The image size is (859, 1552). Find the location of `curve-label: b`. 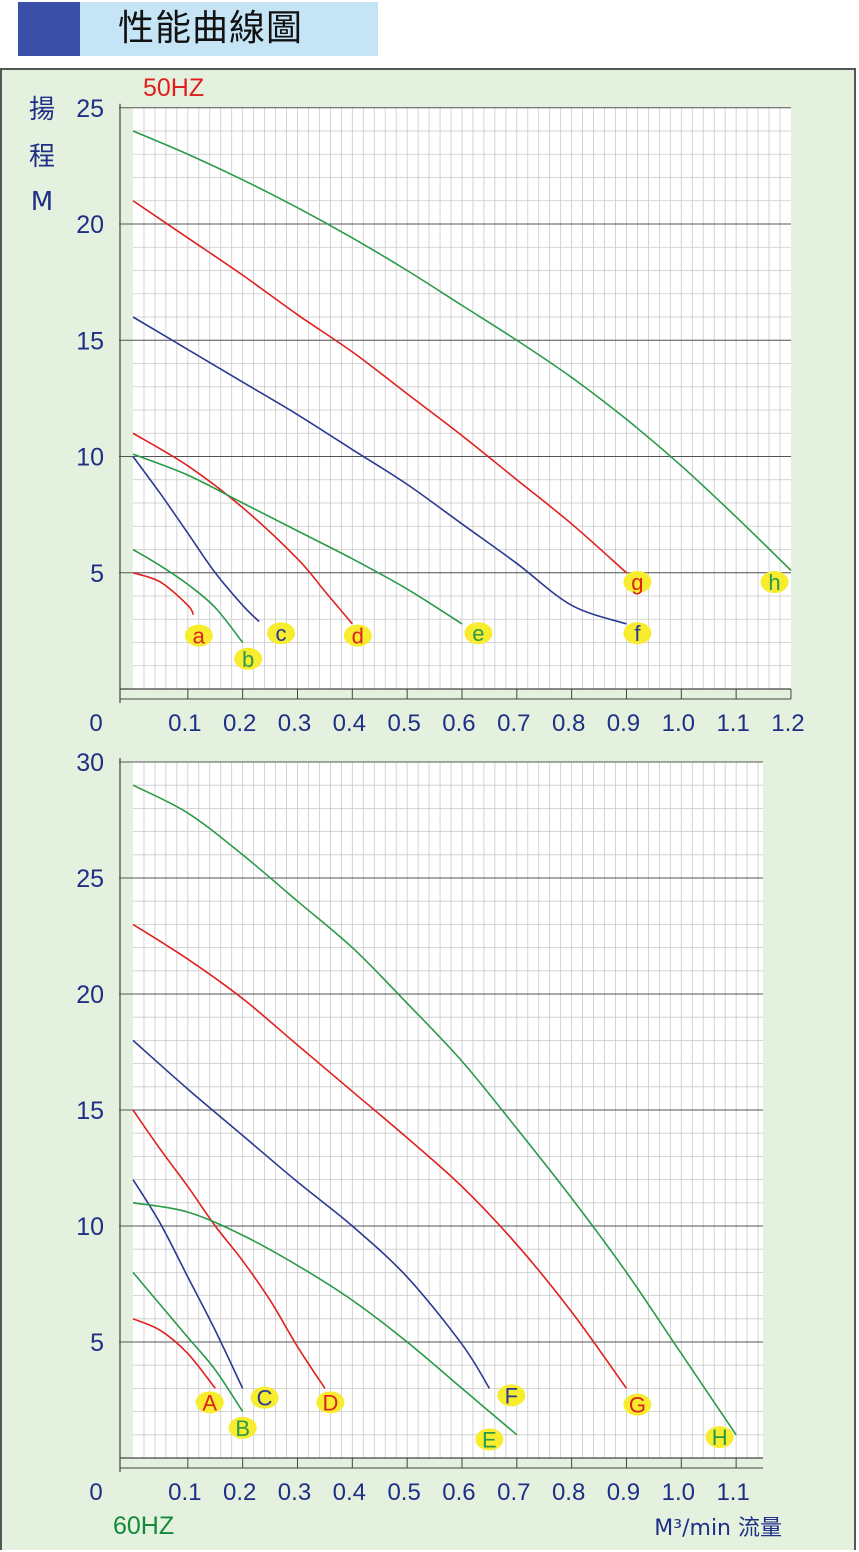

curve-label: b is located at coordinates (248, 659).